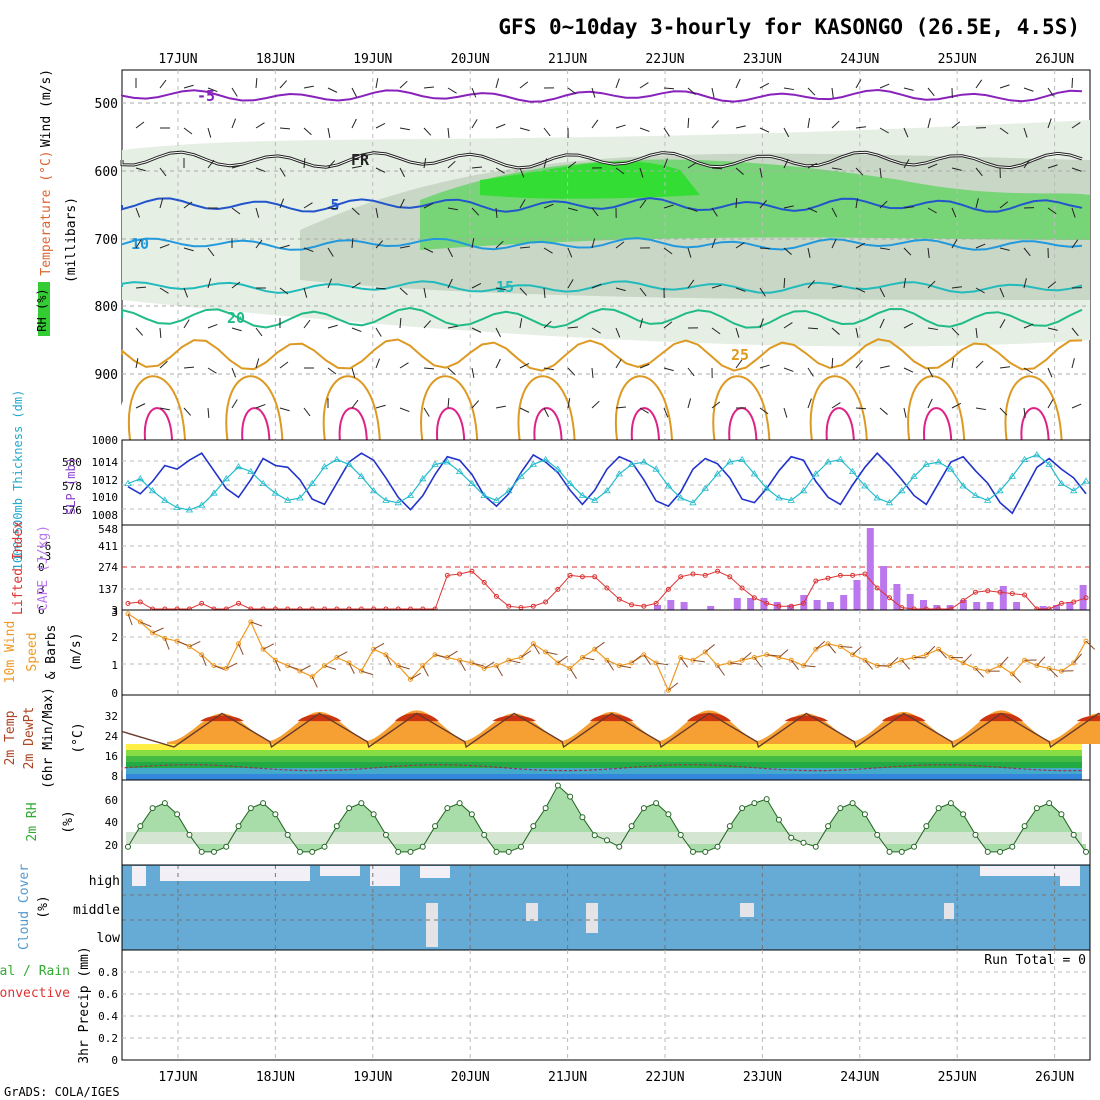 The width and height of the screenshot is (1100, 1100). I want to click on precip-panel: 0 0.2 0.4 0.6 0.8 Run Total = 0, so click(594, 1008).